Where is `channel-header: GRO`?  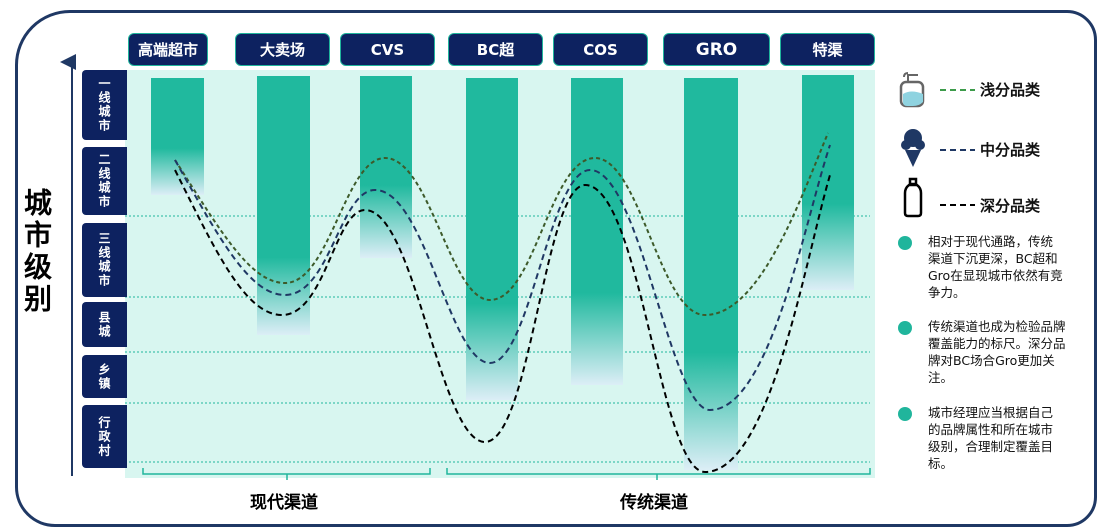
channel-header: GRO is located at coordinates (716, 49).